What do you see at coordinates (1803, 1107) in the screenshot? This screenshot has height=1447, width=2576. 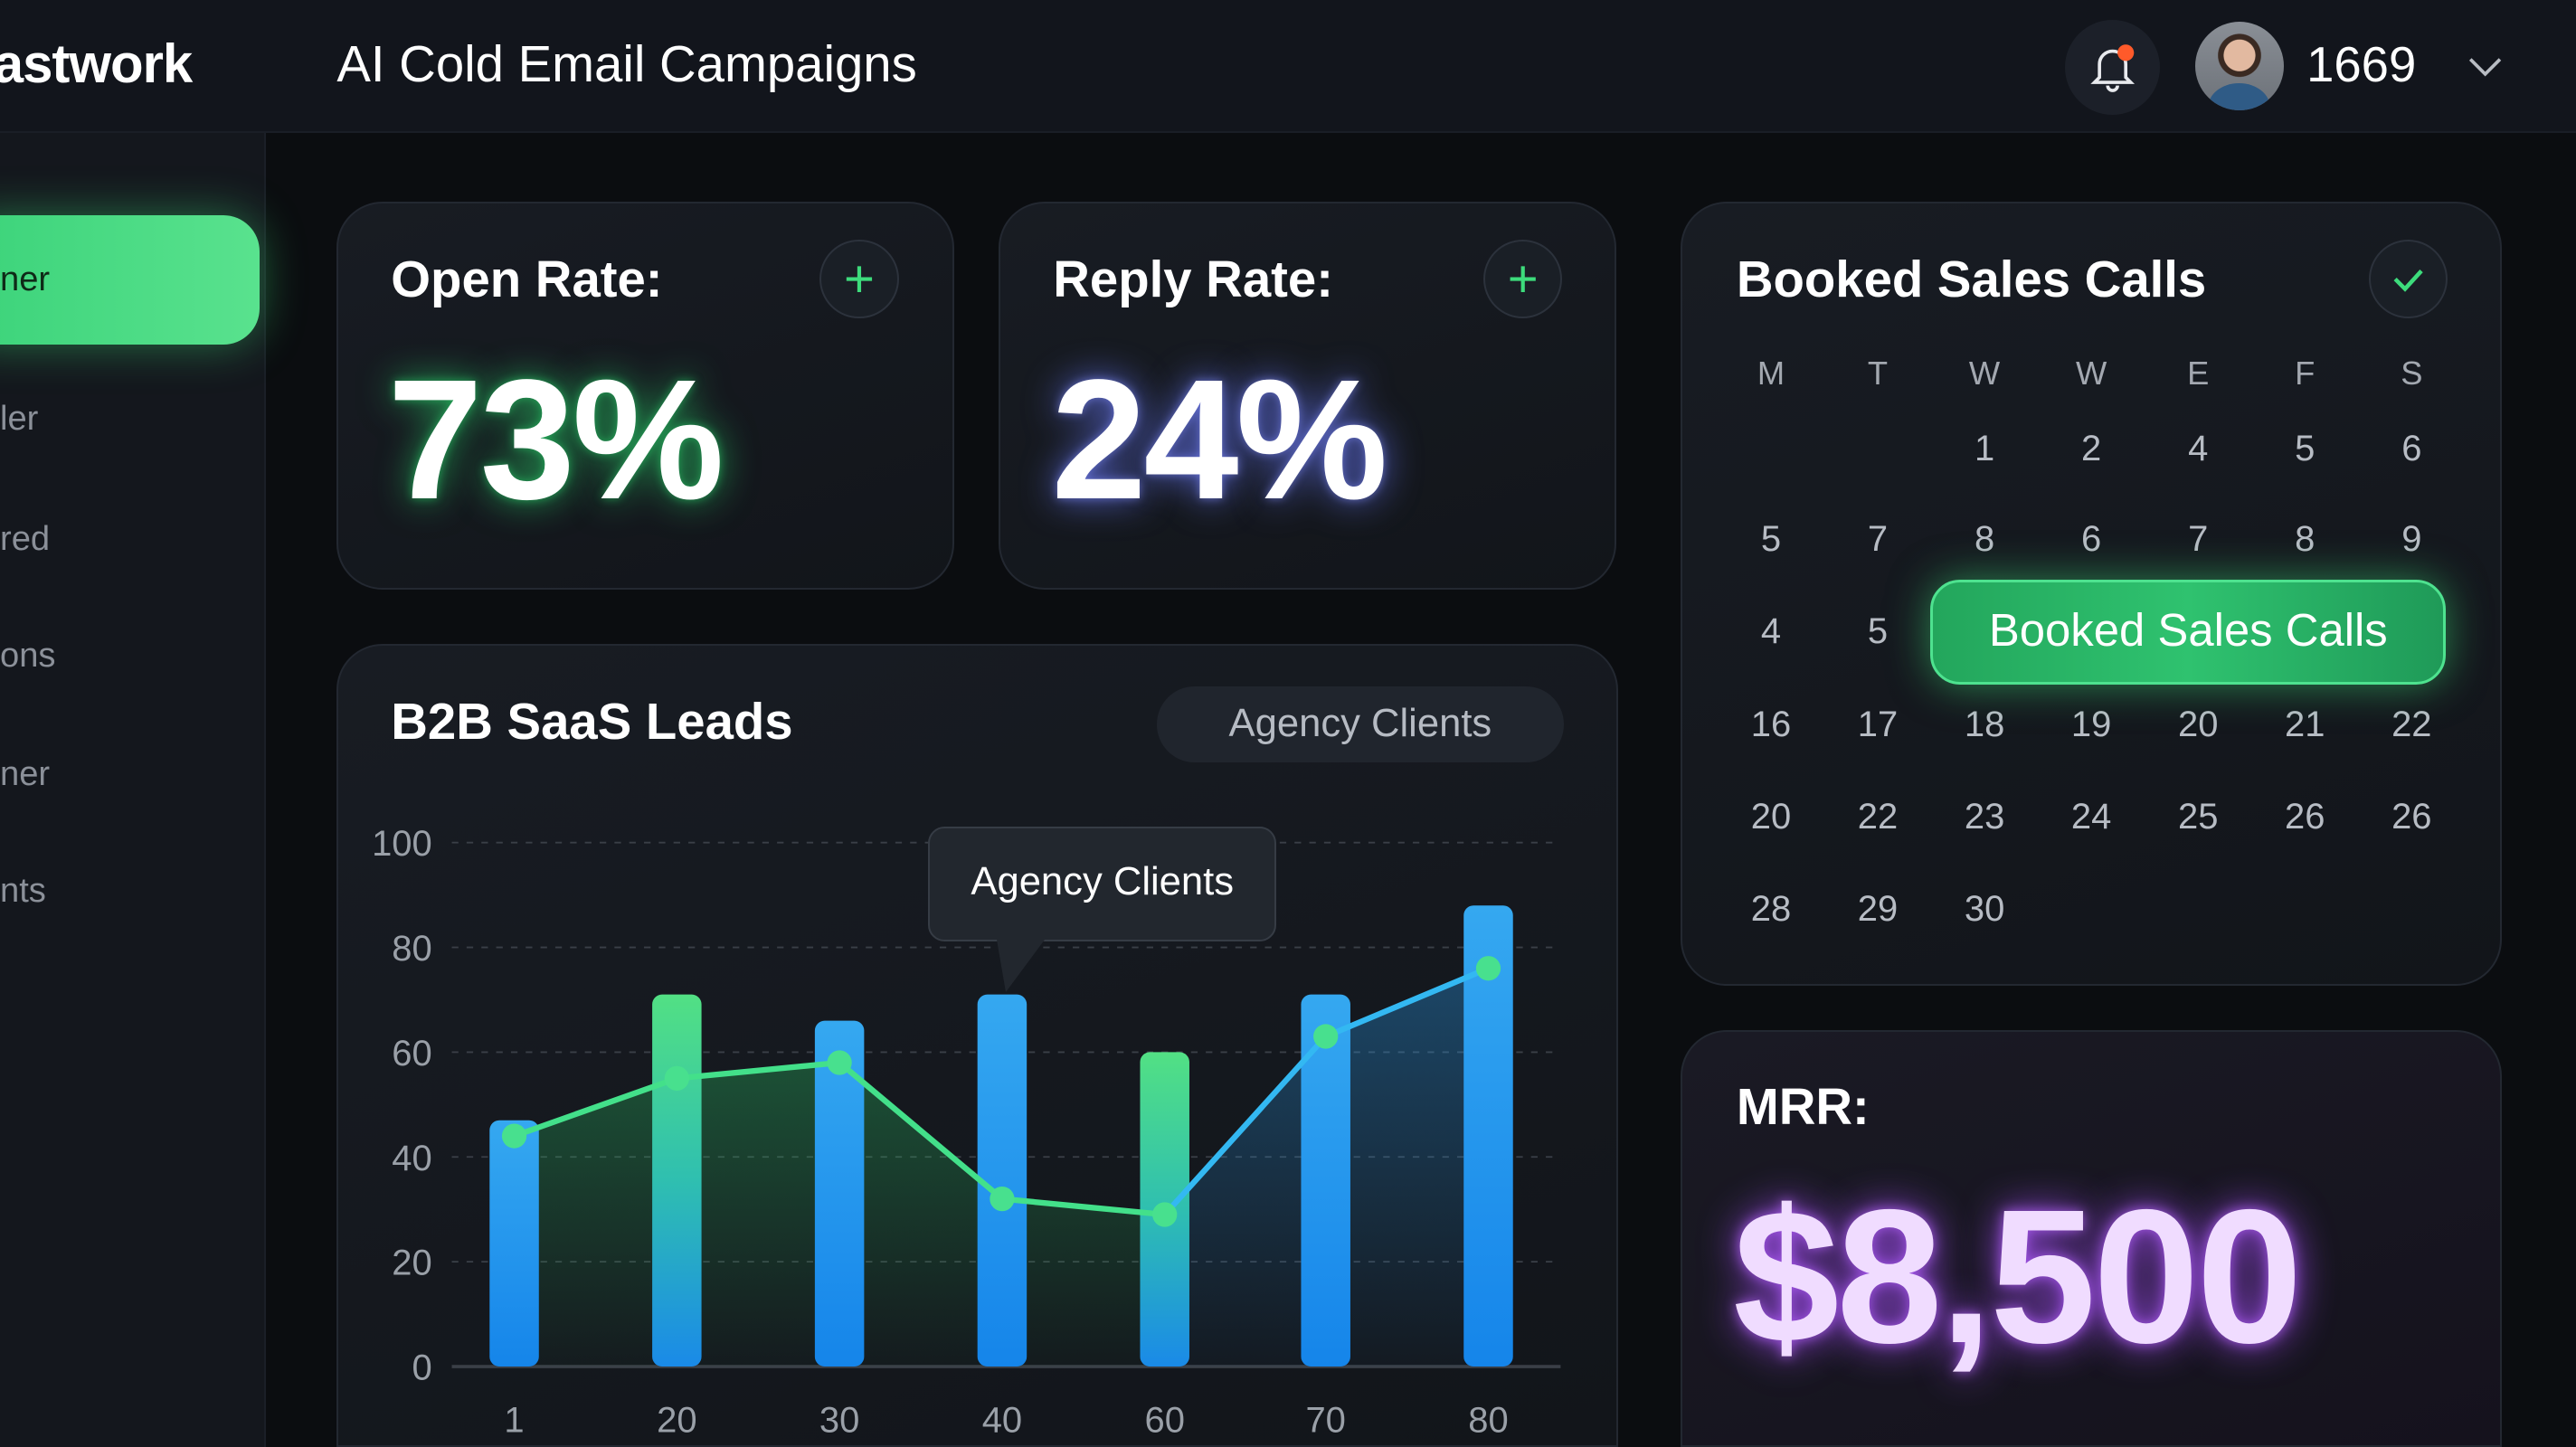 I see `mrr-title: MRR:` at bounding box center [1803, 1107].